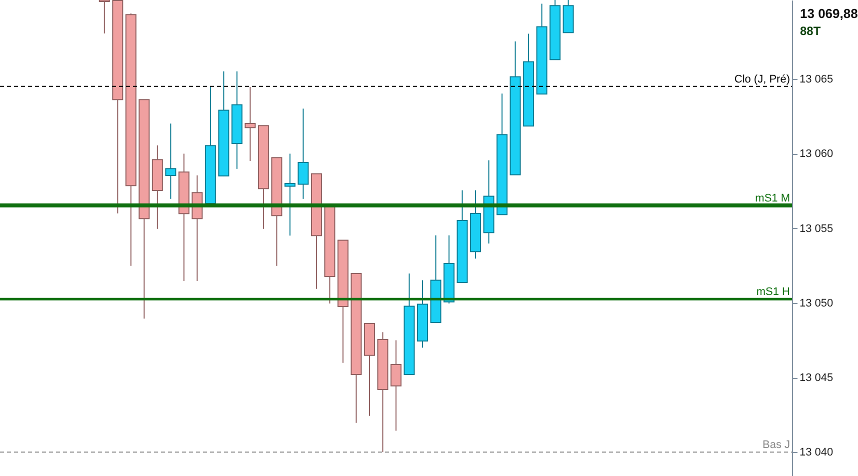  What do you see at coordinates (773, 292) in the screenshot?
I see `ref-line-label: mS1 H` at bounding box center [773, 292].